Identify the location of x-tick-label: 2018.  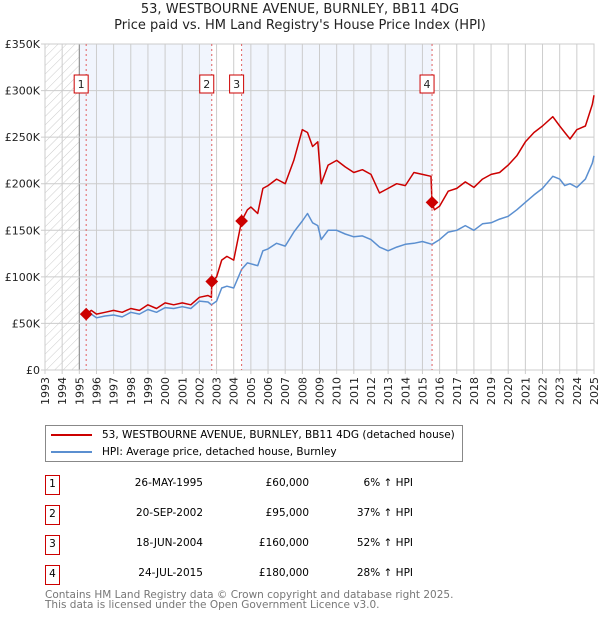
(474, 391).